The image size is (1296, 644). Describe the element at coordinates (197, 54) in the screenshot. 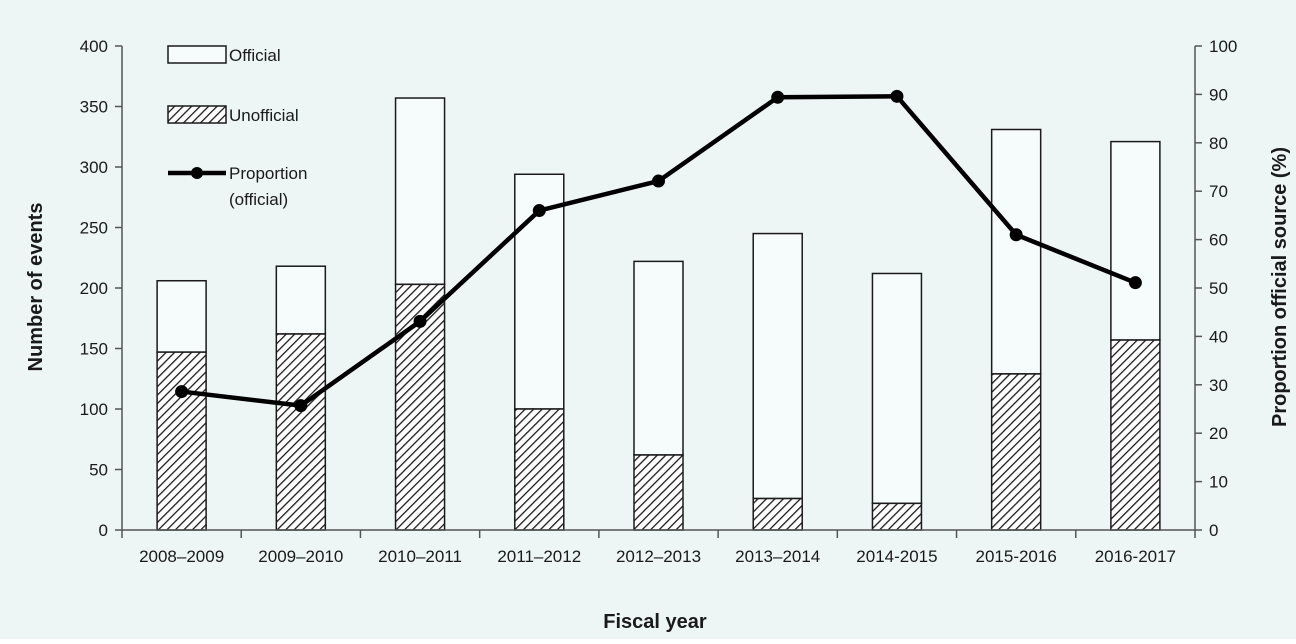

I see `legend-swatch-official` at that location.